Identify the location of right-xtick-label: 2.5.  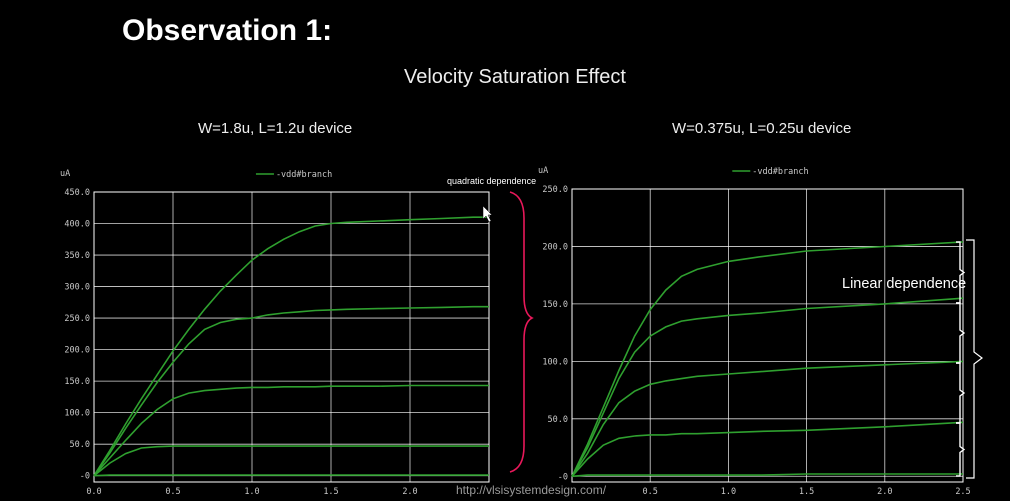
(962, 492).